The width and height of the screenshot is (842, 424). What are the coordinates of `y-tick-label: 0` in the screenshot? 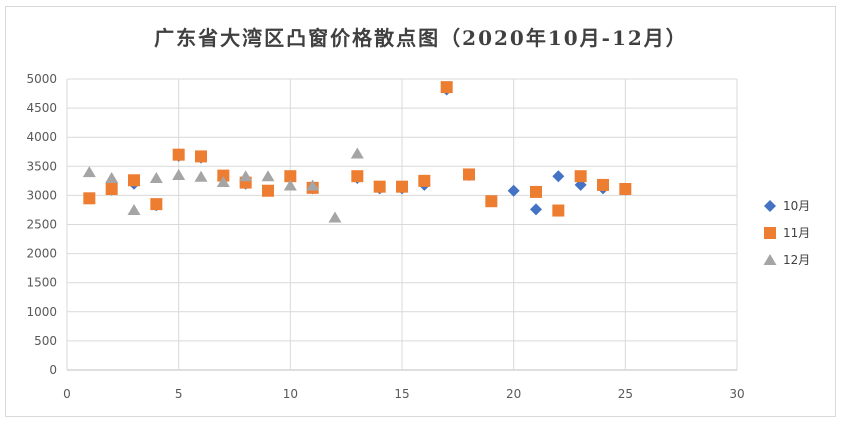 It's located at (53, 370).